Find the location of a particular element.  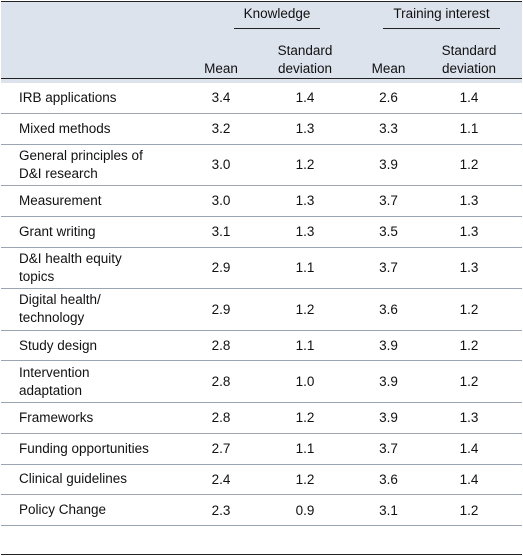

table-bottom-rule is located at coordinates (261, 554).